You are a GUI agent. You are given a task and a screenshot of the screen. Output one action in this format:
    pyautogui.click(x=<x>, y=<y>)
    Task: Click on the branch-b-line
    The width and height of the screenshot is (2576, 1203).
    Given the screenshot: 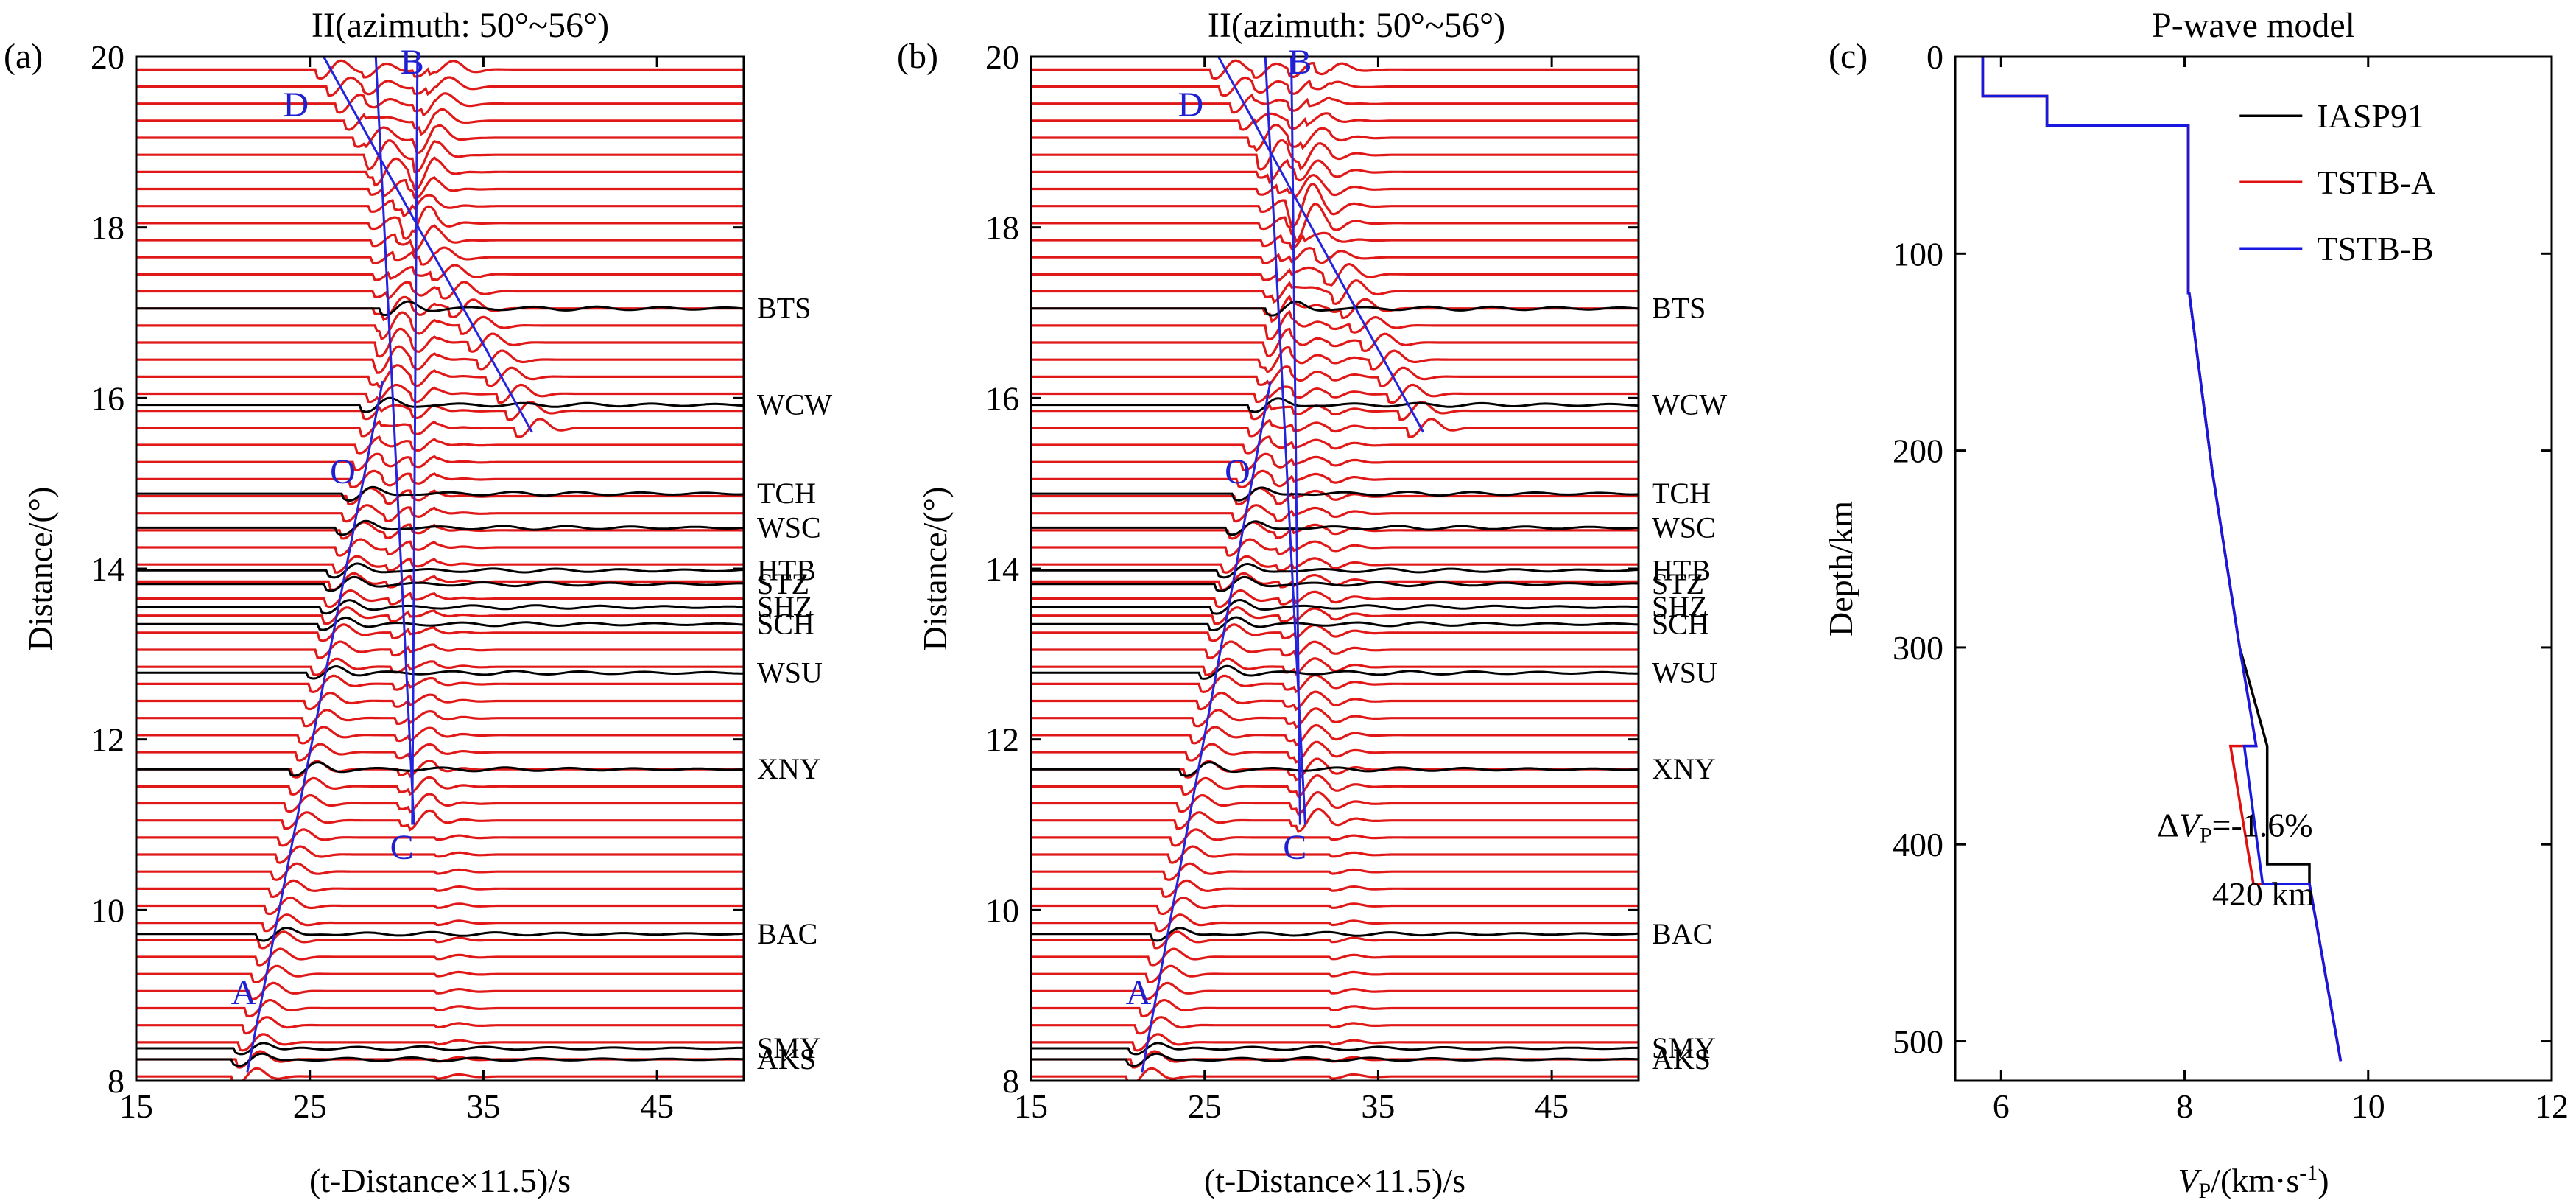 What is the action you would take?
    pyautogui.click(x=415, y=441)
    